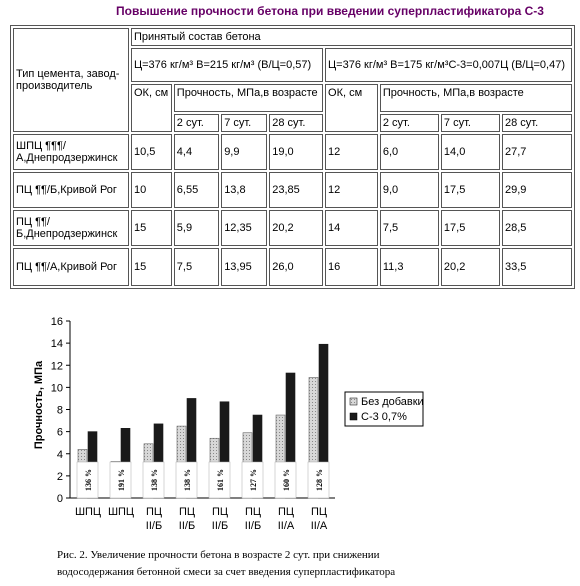 This screenshot has height=586, width=580. Describe the element at coordinates (60, 411) in the screenshot. I see `y-tick-label: 8` at that location.